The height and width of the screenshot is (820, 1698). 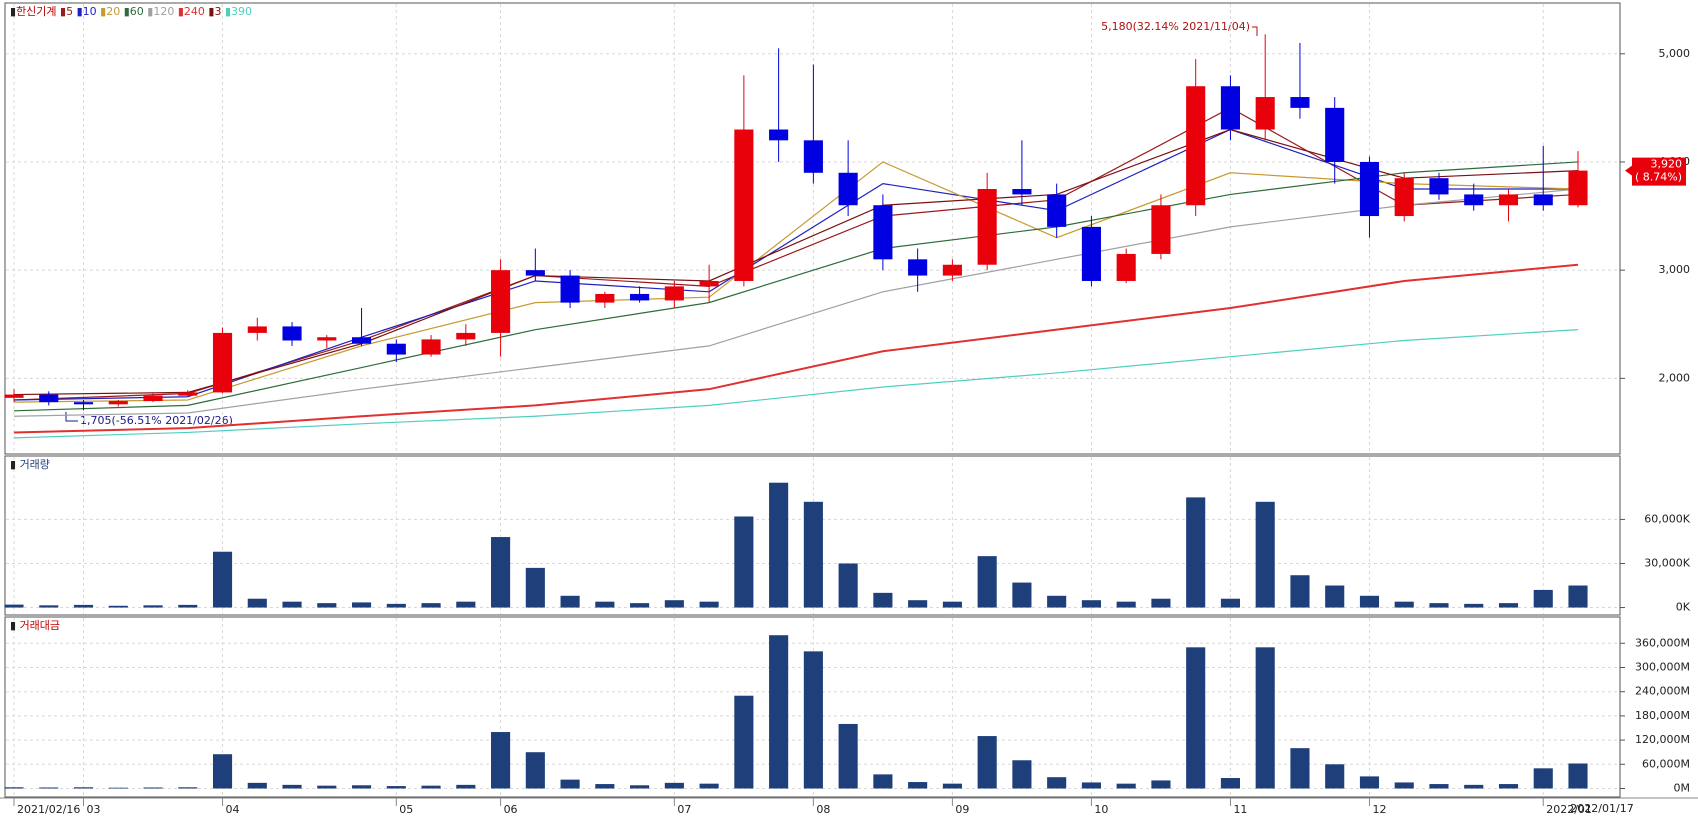 I want to click on high-annotation: 5,180(32.14% 2021/11/04), so click(x=1175, y=26).